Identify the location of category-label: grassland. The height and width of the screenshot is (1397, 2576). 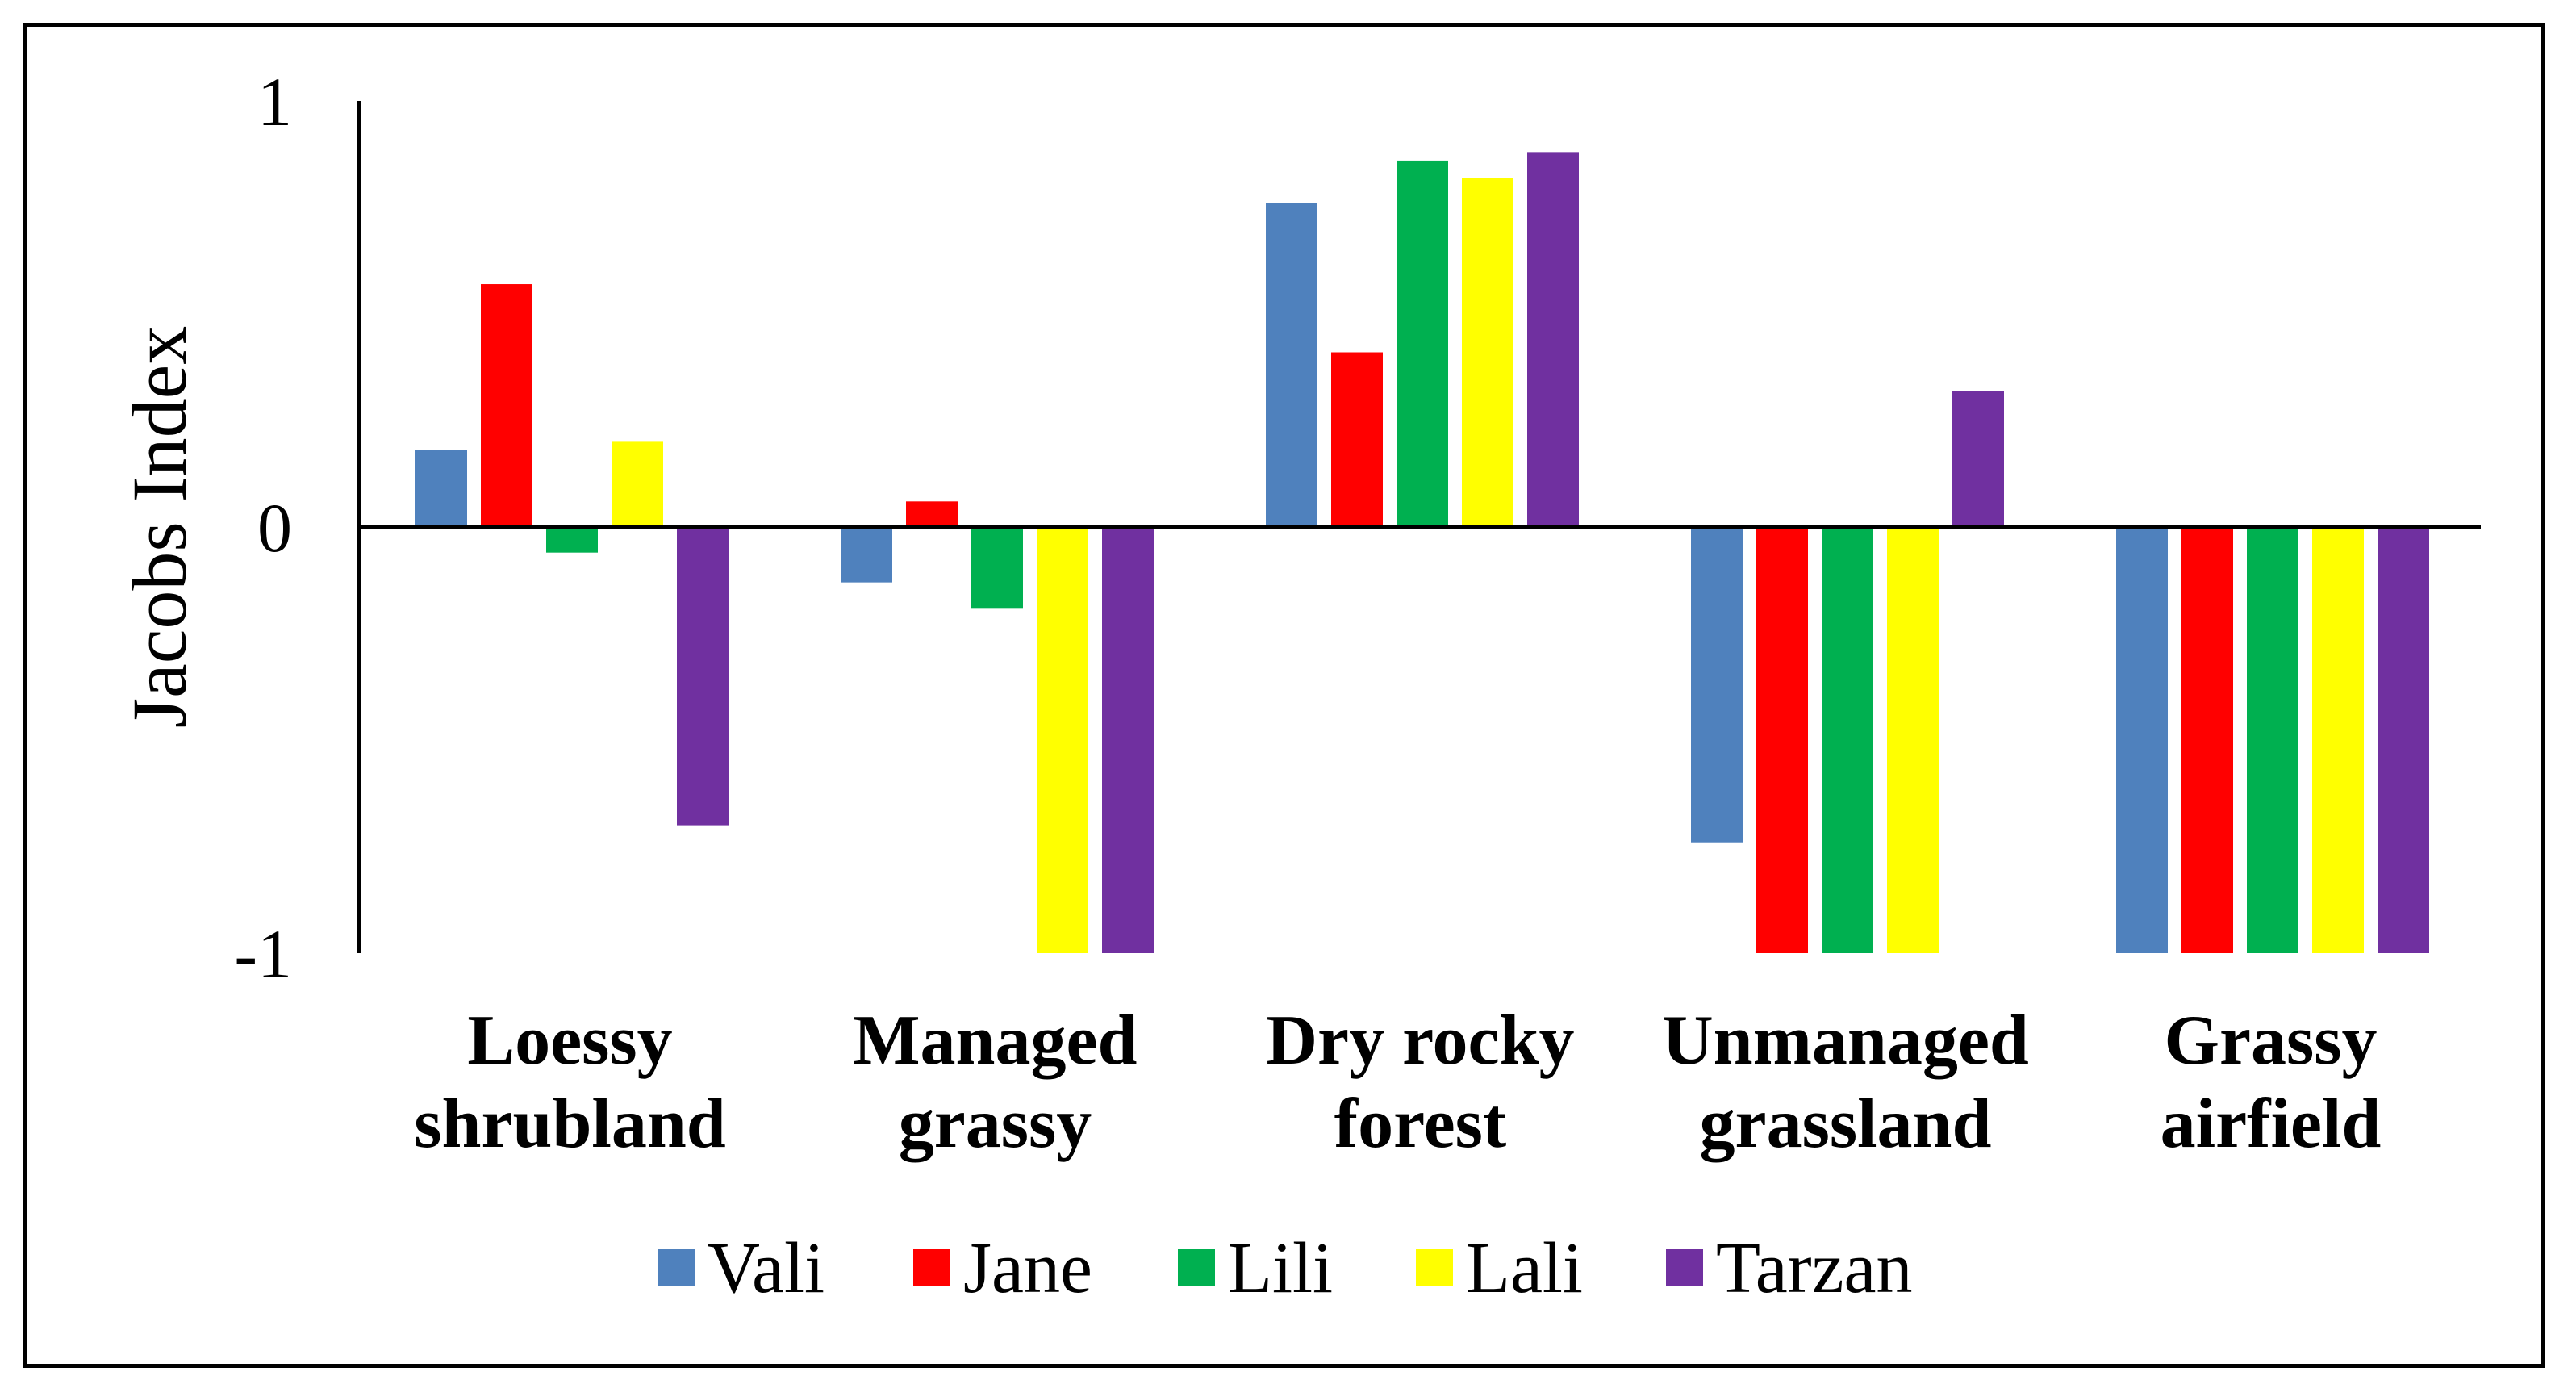
(1846, 1124).